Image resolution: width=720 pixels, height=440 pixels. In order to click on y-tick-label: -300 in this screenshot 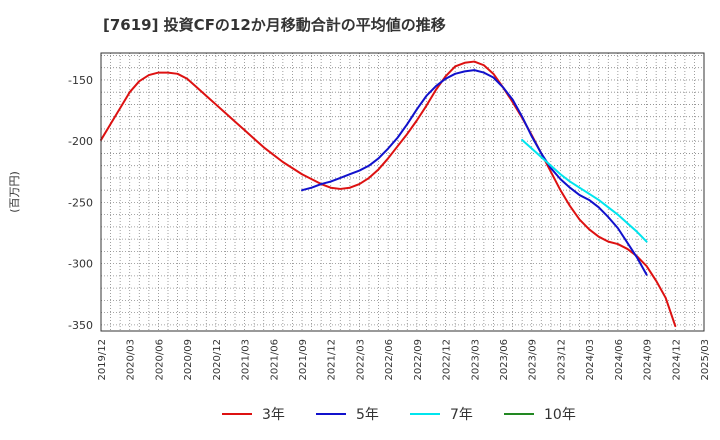, I will do `click(80, 264)`.